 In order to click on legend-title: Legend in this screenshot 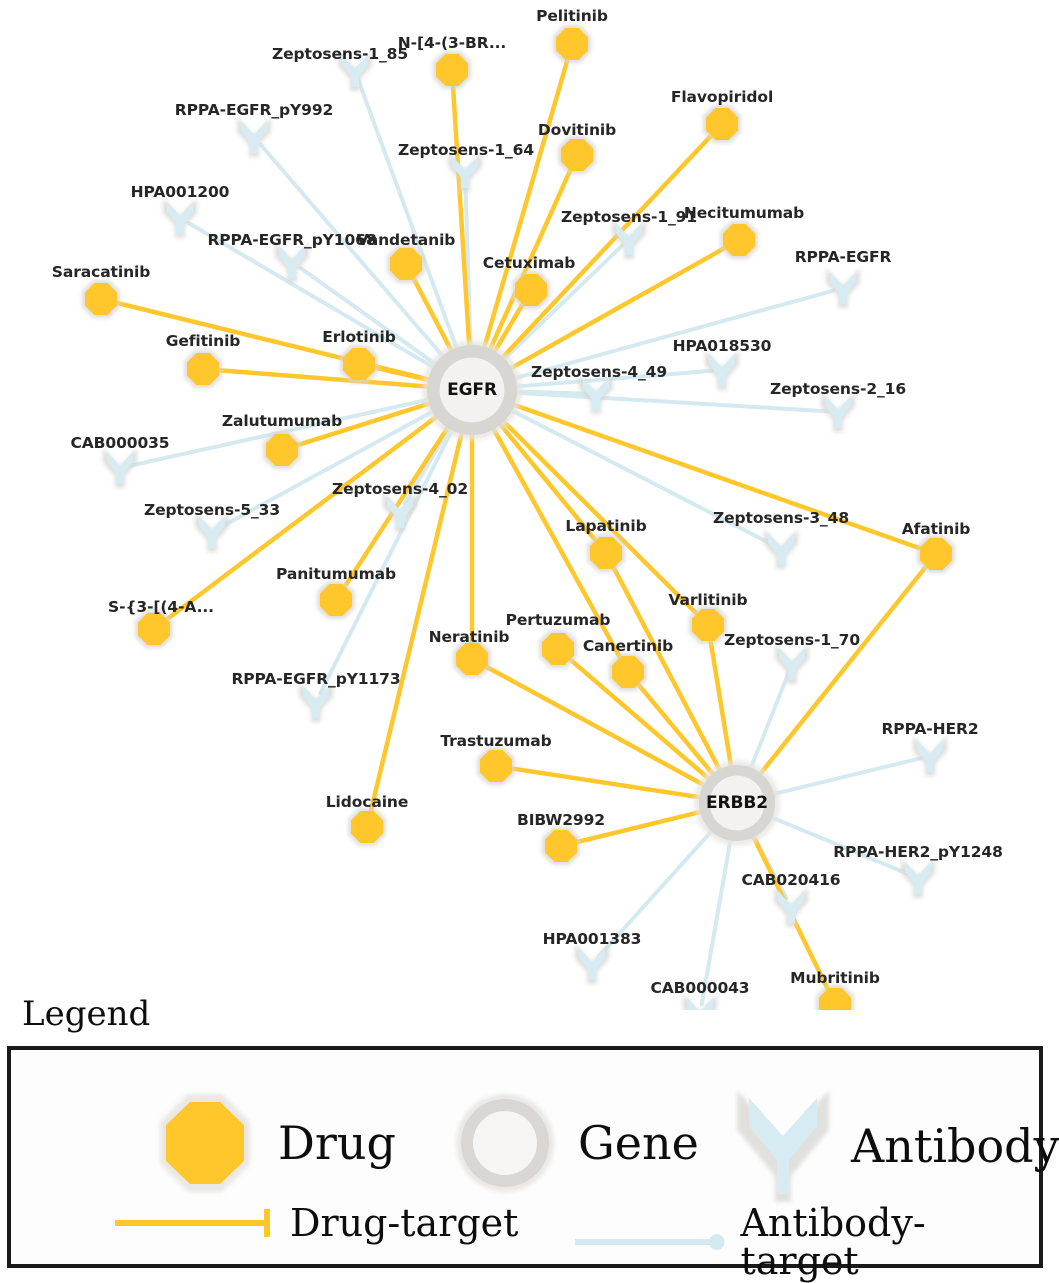, I will do `click(86, 1014)`.